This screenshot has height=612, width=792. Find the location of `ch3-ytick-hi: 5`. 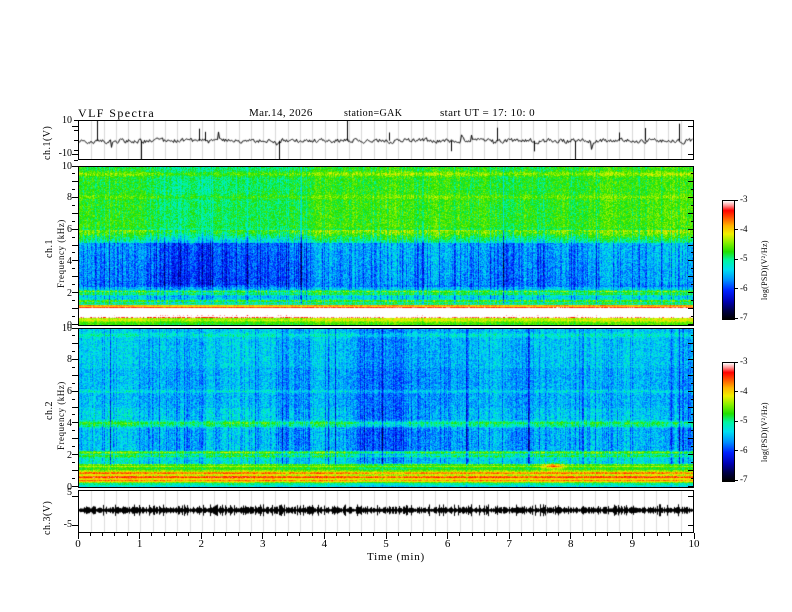

ch3-ytick-hi: 5 is located at coordinates (69, 492).